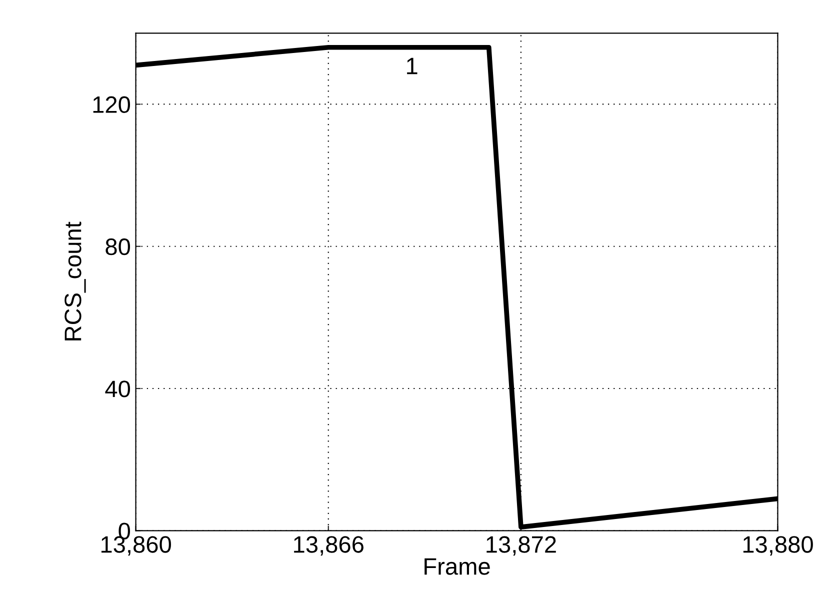 This screenshot has width=823, height=603. Describe the element at coordinates (75, 281) in the screenshot. I see `y-axis-title: RCS_count` at that location.